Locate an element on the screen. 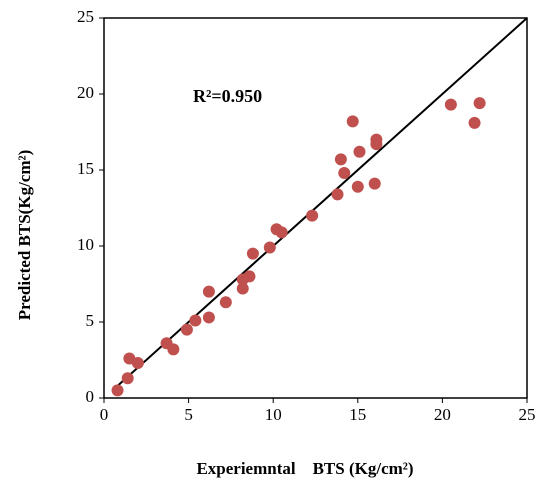 This screenshot has height=487, width=539. x-tick-label: 0 is located at coordinates (104, 414).